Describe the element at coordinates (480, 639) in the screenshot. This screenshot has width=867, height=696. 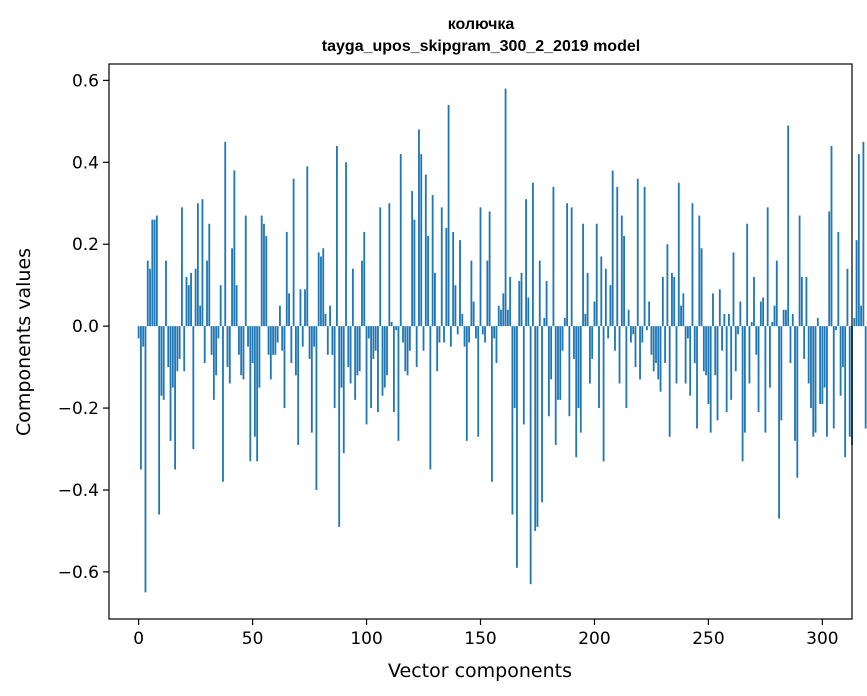
I see `x-tick-label-150: 150` at that location.